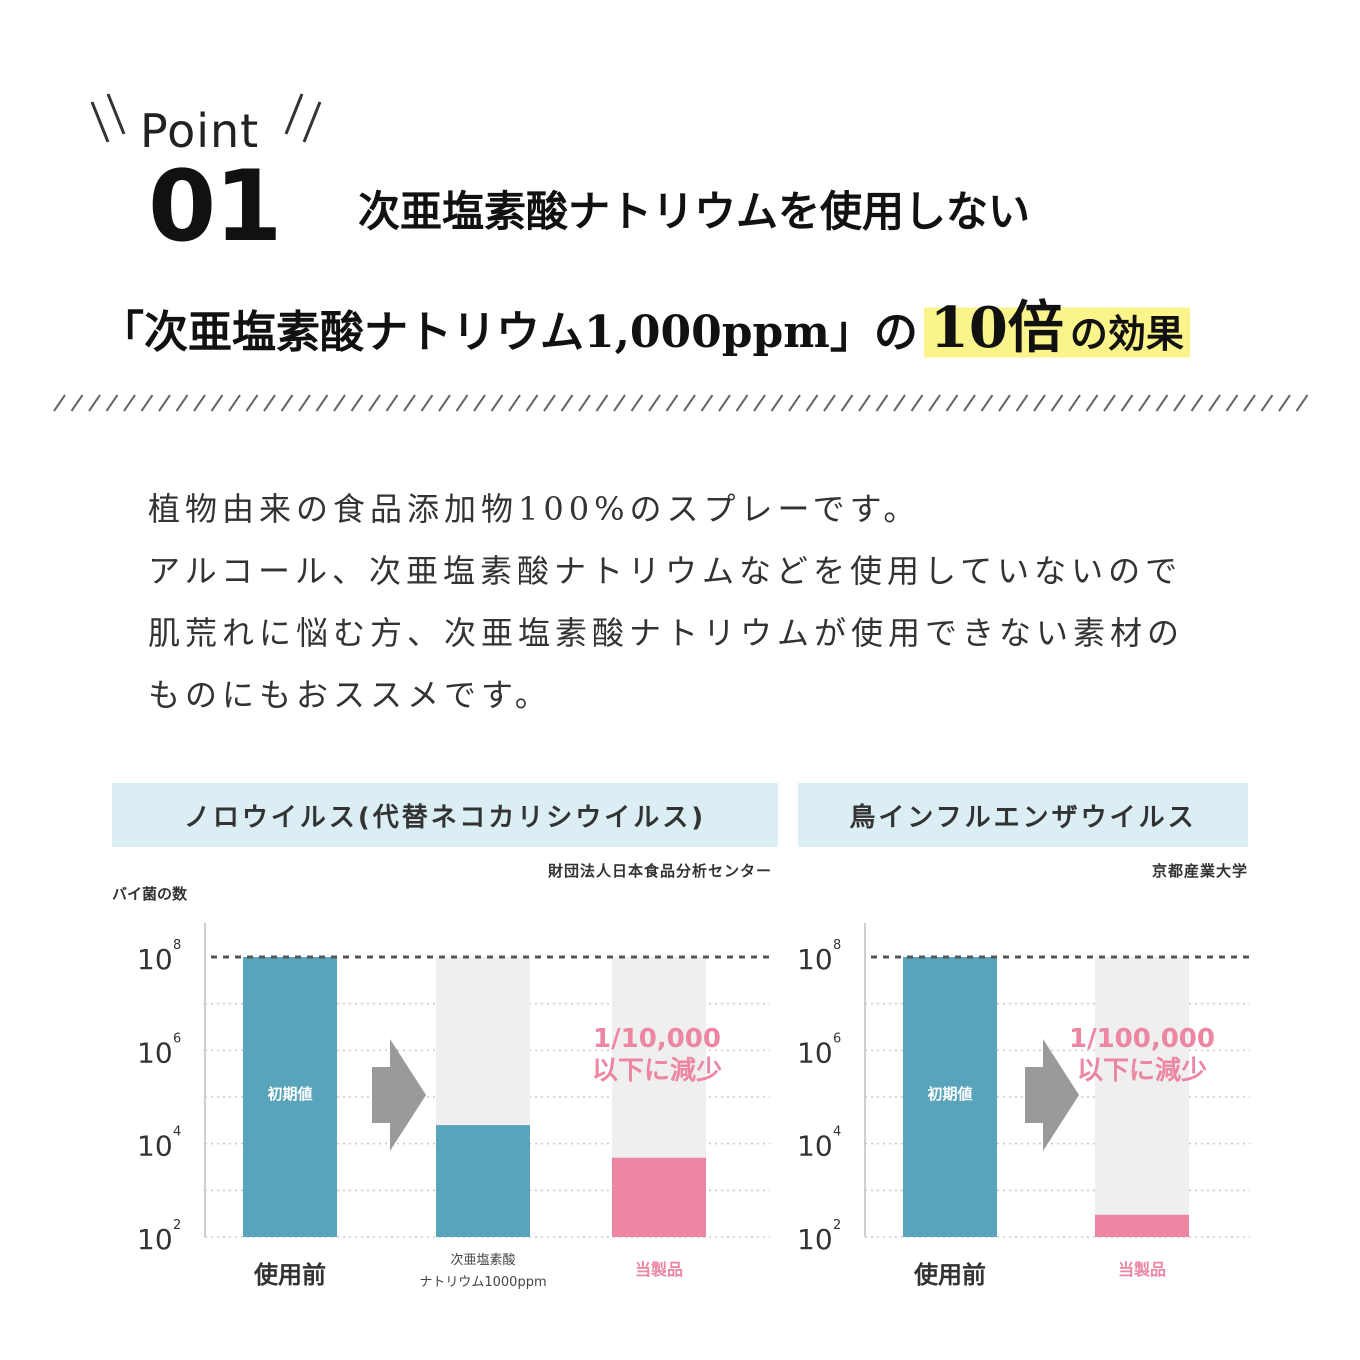  Describe the element at coordinates (837, 945) in the screenshot. I see `y-tick-exponent: 8` at that location.